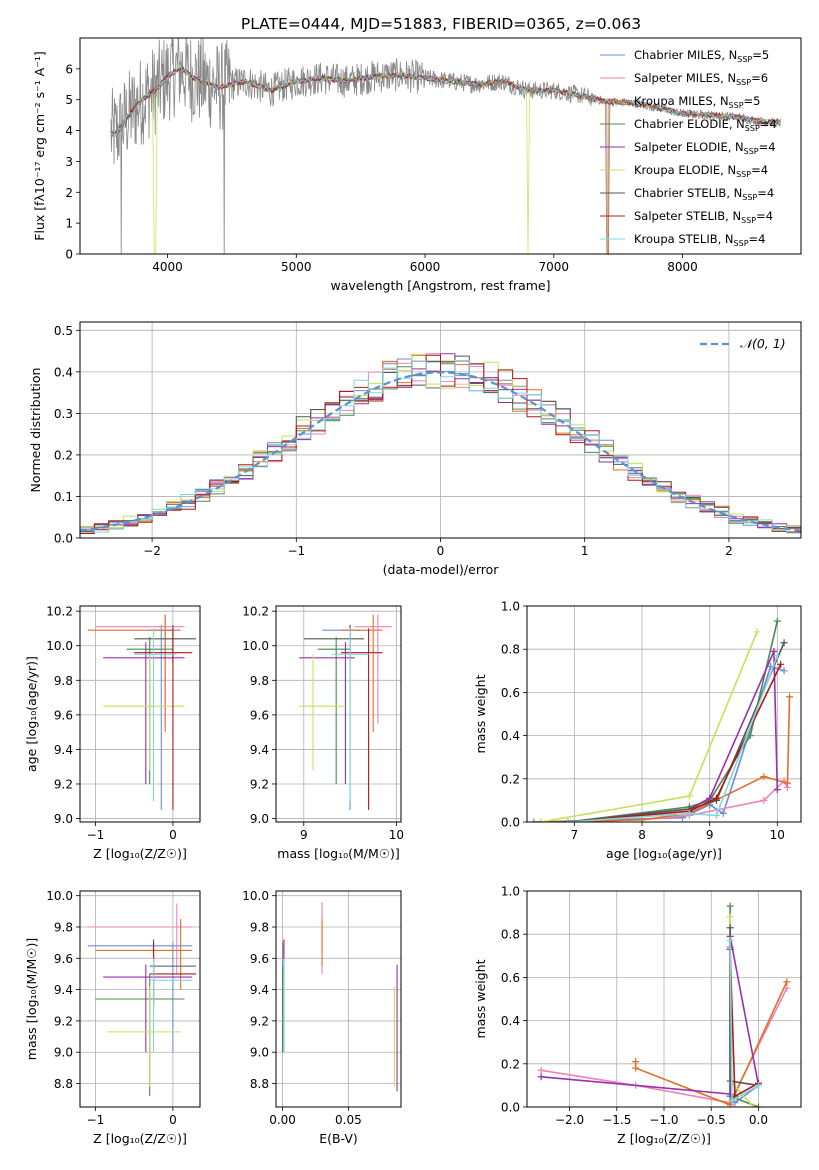 This screenshot has width=819, height=1170. What do you see at coordinates (296, 551) in the screenshot?
I see `x-tick-label: −1` at bounding box center [296, 551].